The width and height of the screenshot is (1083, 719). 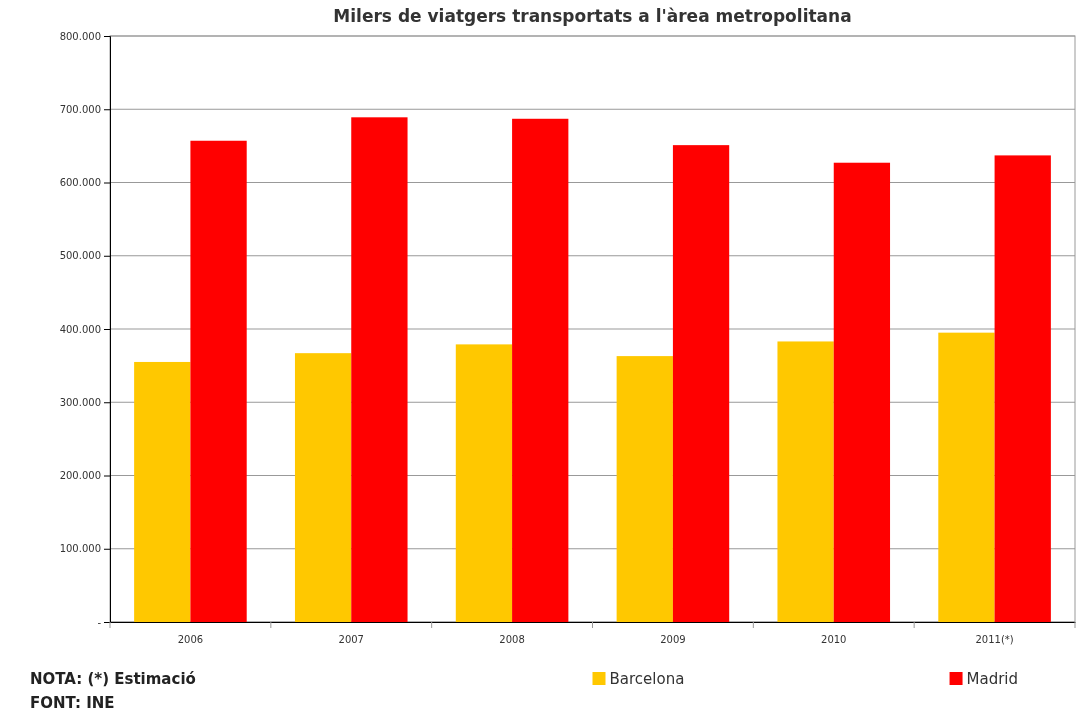 What do you see at coordinates (592, 16) in the screenshot?
I see `chart-title: Milers de viatgers transportats a l'àrea metropolitana` at bounding box center [592, 16].